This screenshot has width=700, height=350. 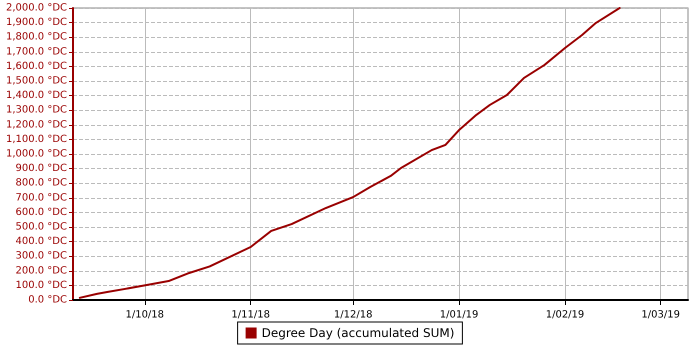 What do you see at coordinates (48, 300) in the screenshot?
I see `y-tick-label: 0.0 °DC` at bounding box center [48, 300].